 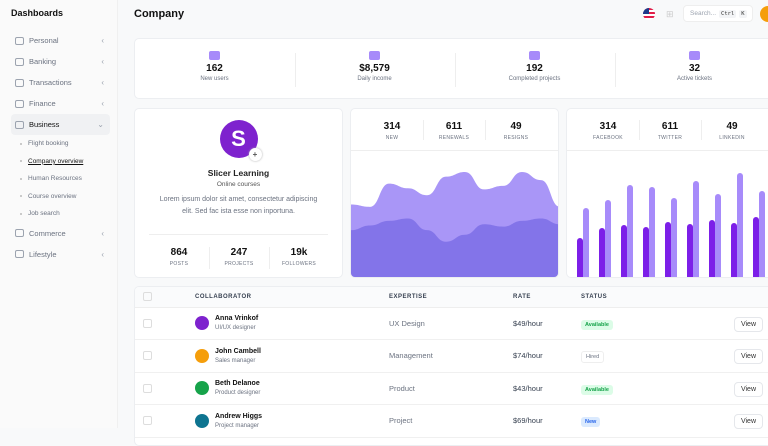 I want to click on stat-value: 192, so click(x=534, y=68).